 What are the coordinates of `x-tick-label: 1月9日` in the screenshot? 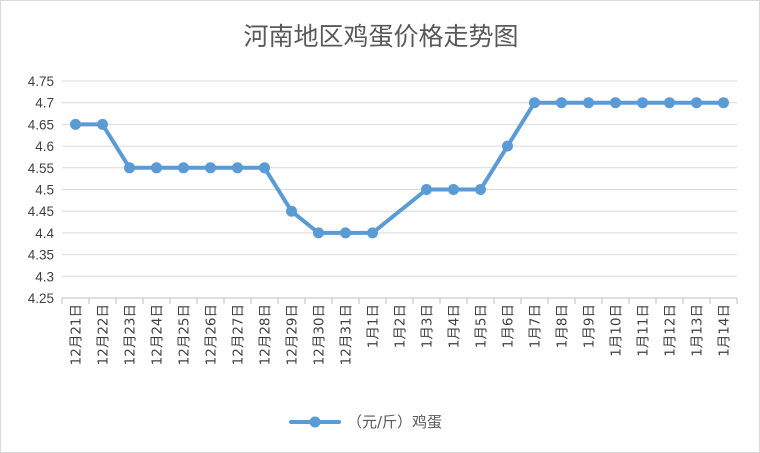 It's located at (590, 326).